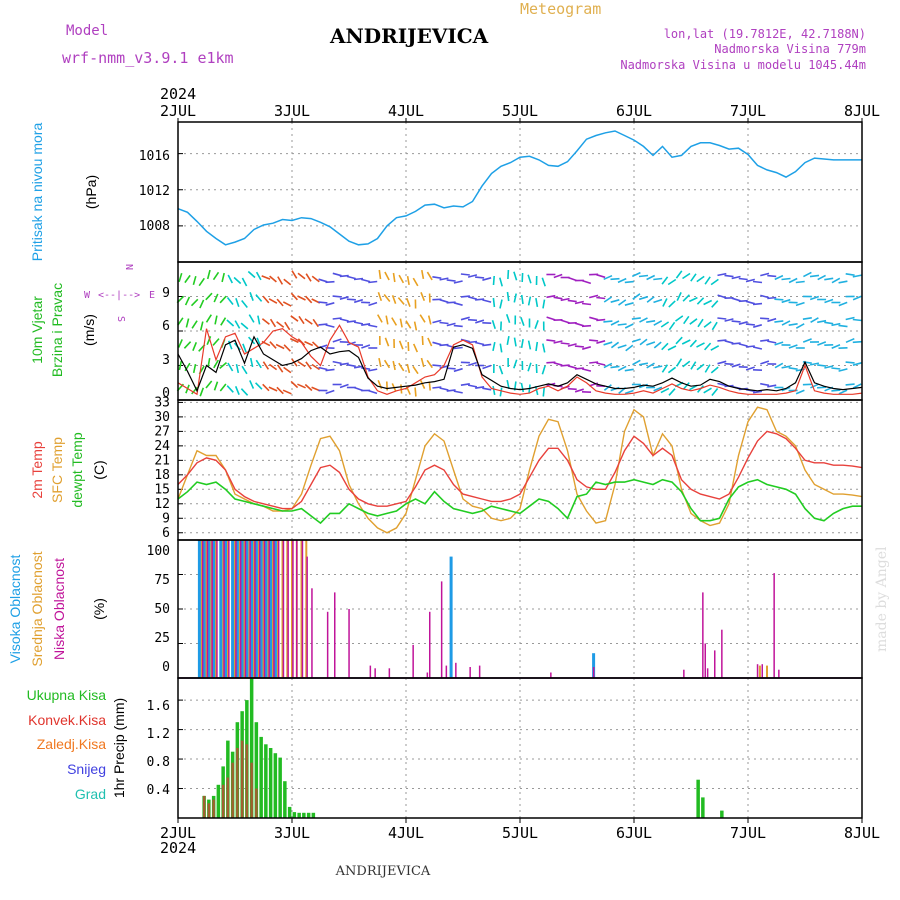  I want to click on high-cloud-axis-title: Visoka Oblacnost, so click(15, 609).